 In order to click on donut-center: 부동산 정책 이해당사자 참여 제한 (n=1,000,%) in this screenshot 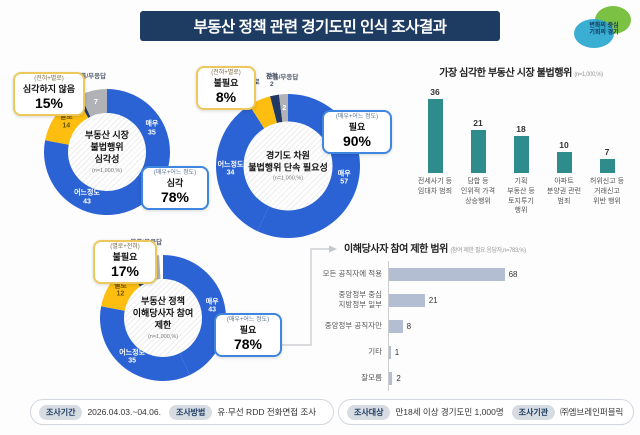, I will do `click(163, 318)`.